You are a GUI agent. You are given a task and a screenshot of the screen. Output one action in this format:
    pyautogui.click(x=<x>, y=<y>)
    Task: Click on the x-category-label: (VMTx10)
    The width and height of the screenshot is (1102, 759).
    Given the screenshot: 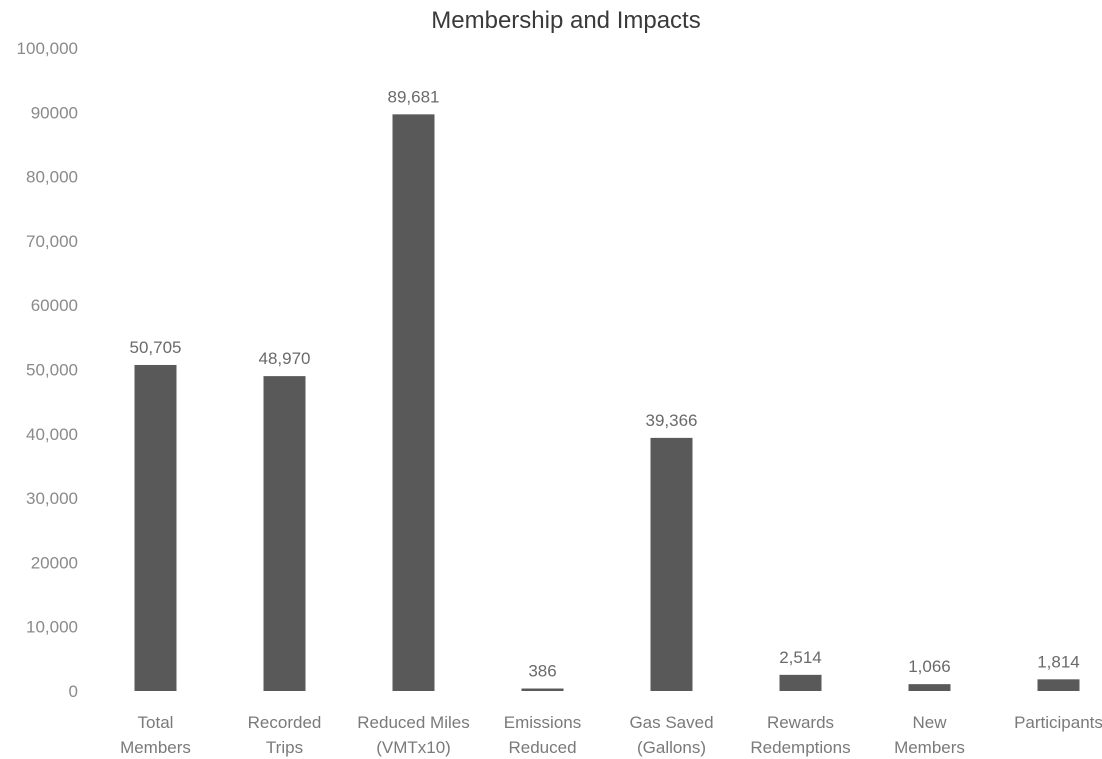 What is the action you would take?
    pyautogui.click(x=413, y=747)
    